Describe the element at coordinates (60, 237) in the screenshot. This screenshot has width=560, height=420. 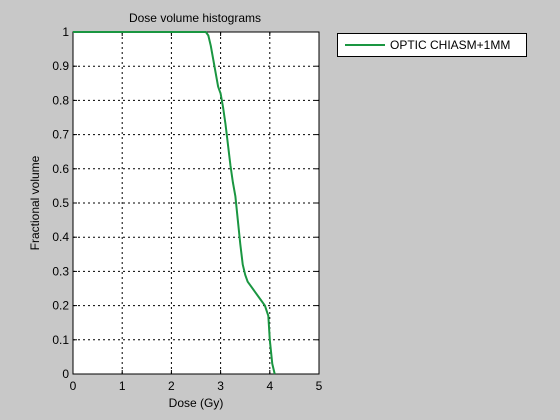
I see `y-tick-label: 0.4` at that location.